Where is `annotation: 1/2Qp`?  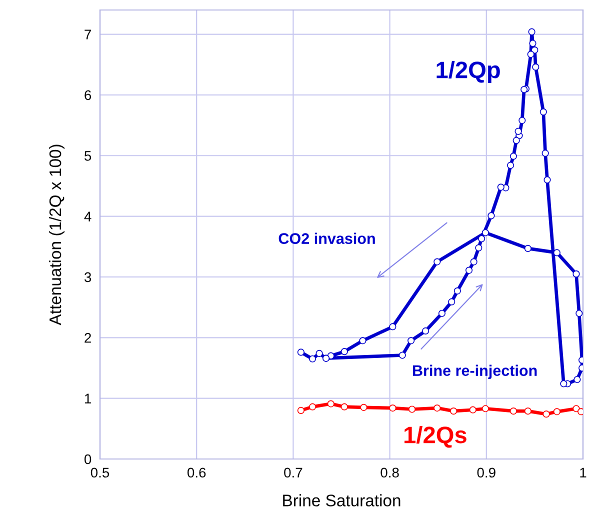 annotation: 1/2Qp is located at coordinates (468, 71).